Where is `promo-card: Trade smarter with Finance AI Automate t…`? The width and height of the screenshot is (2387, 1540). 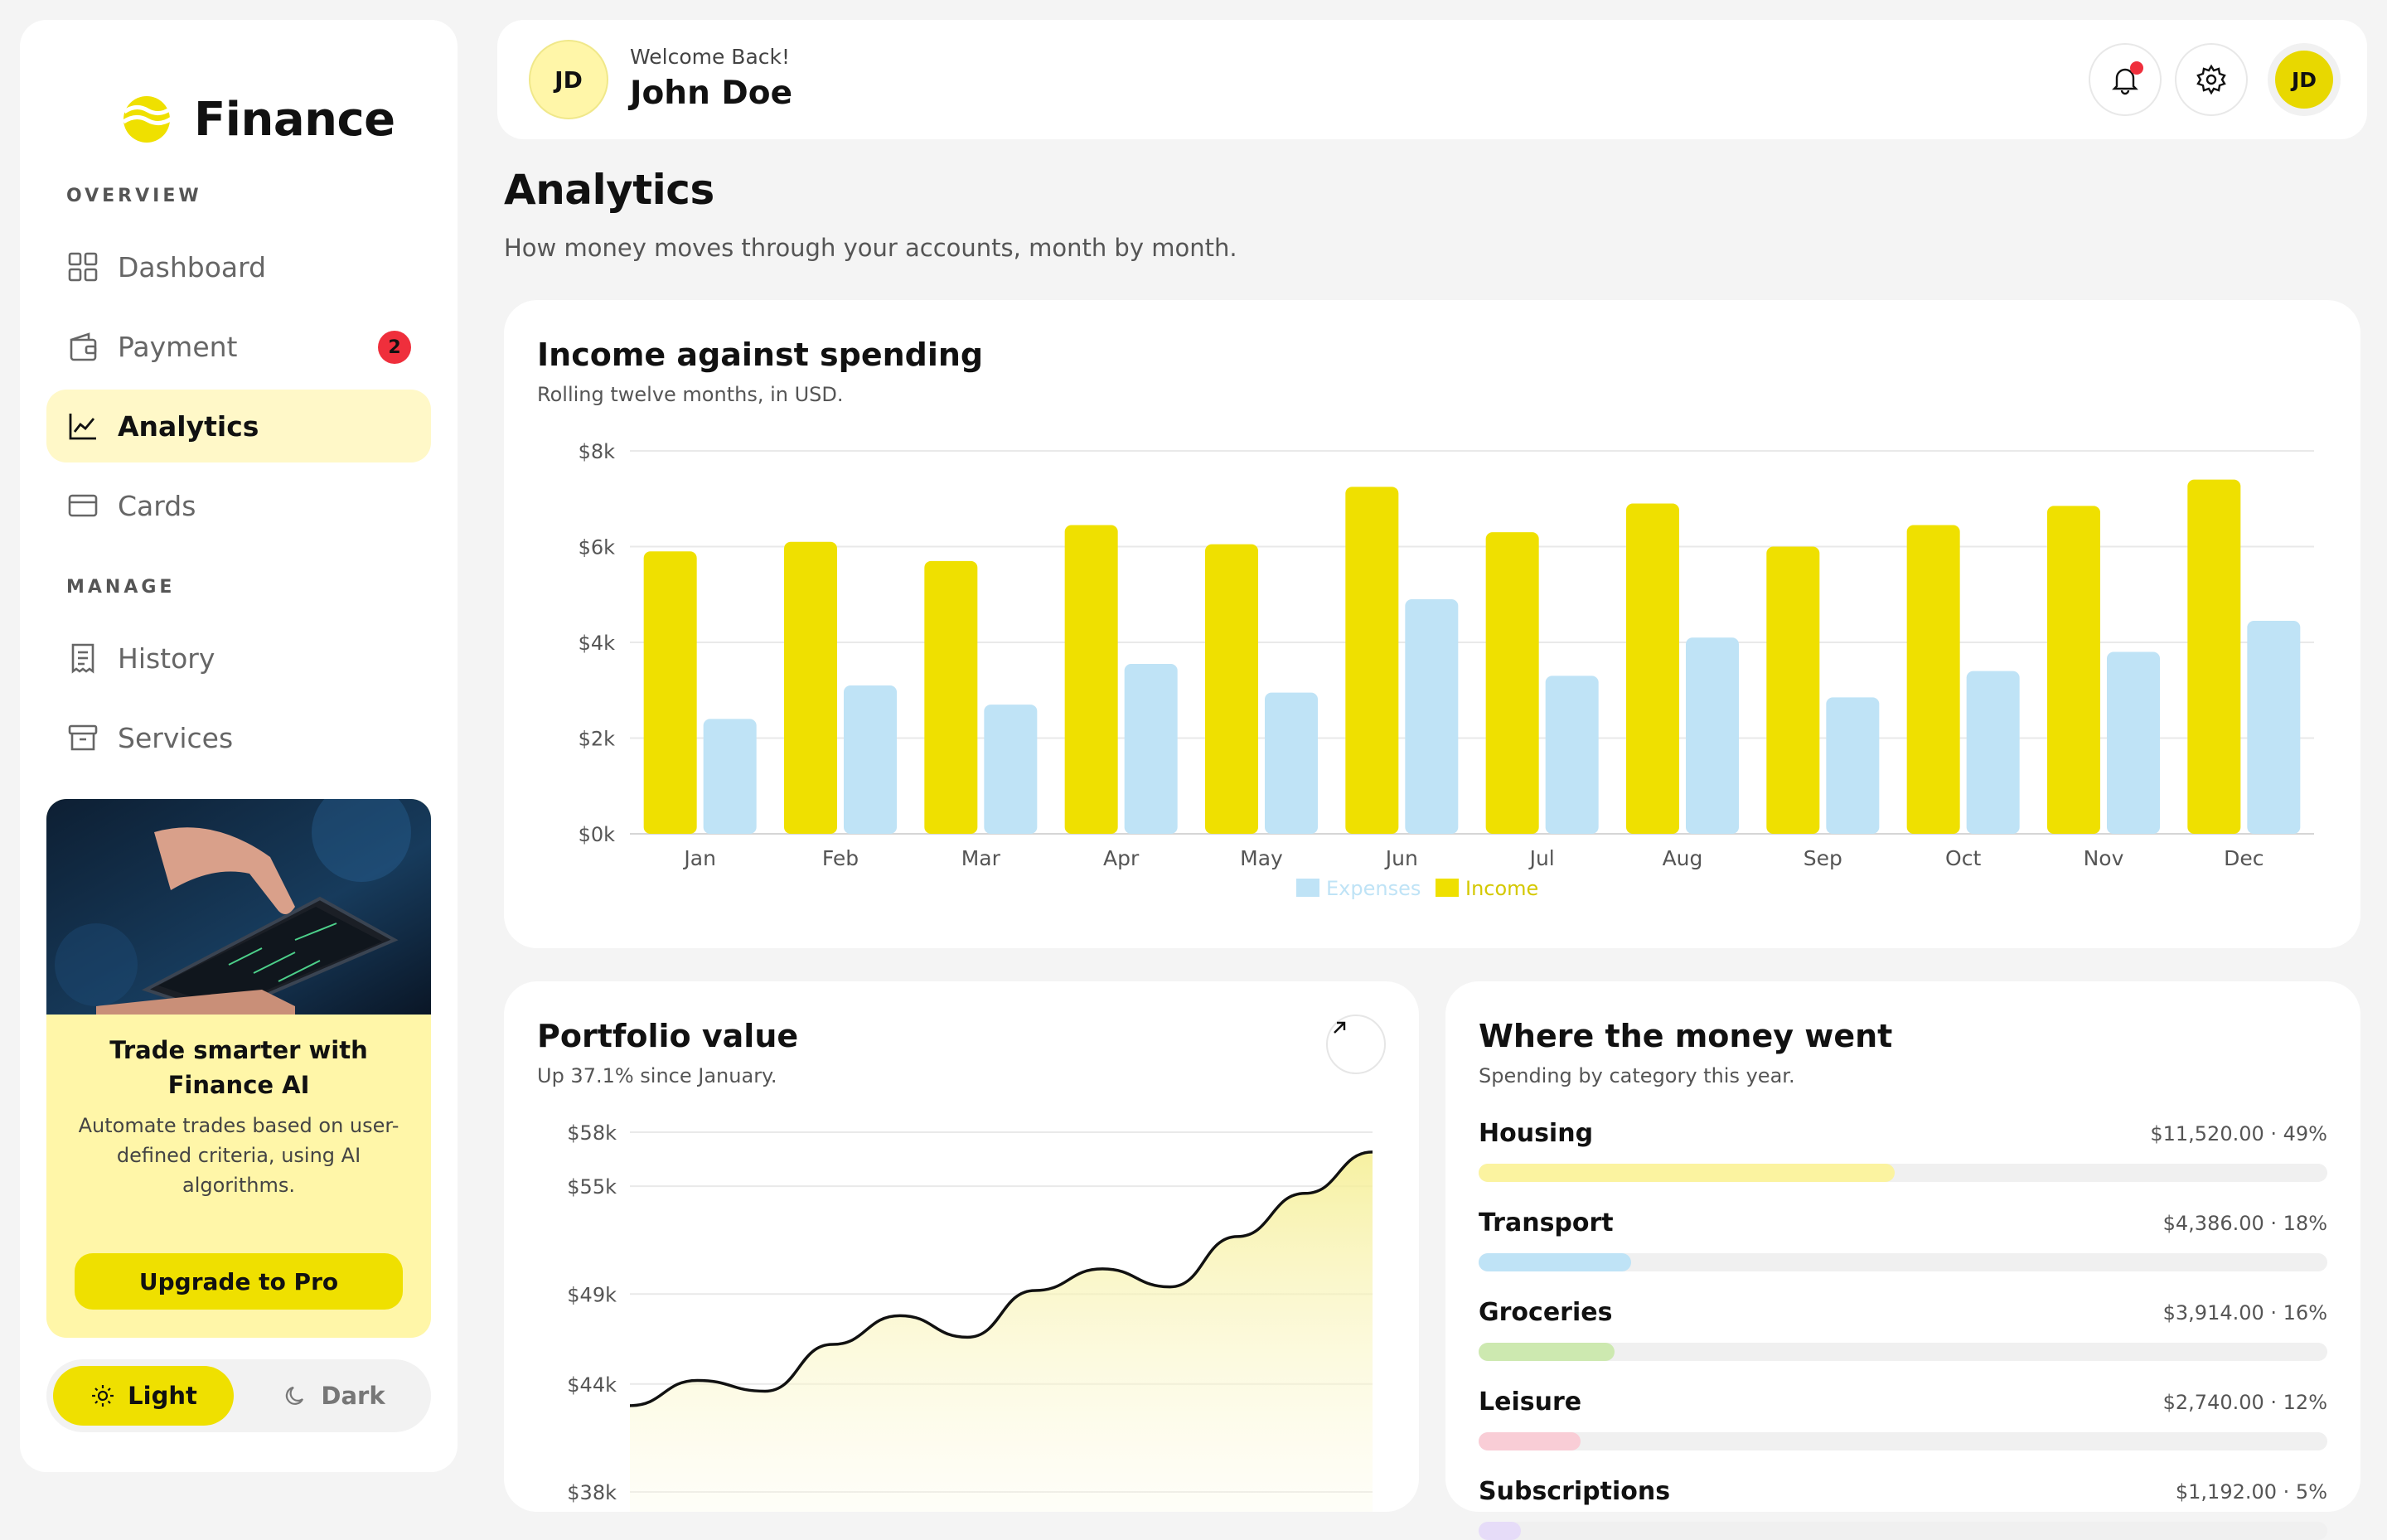
promo-card: Trade smarter with Finance AI Automate t… is located at coordinates (238, 1068).